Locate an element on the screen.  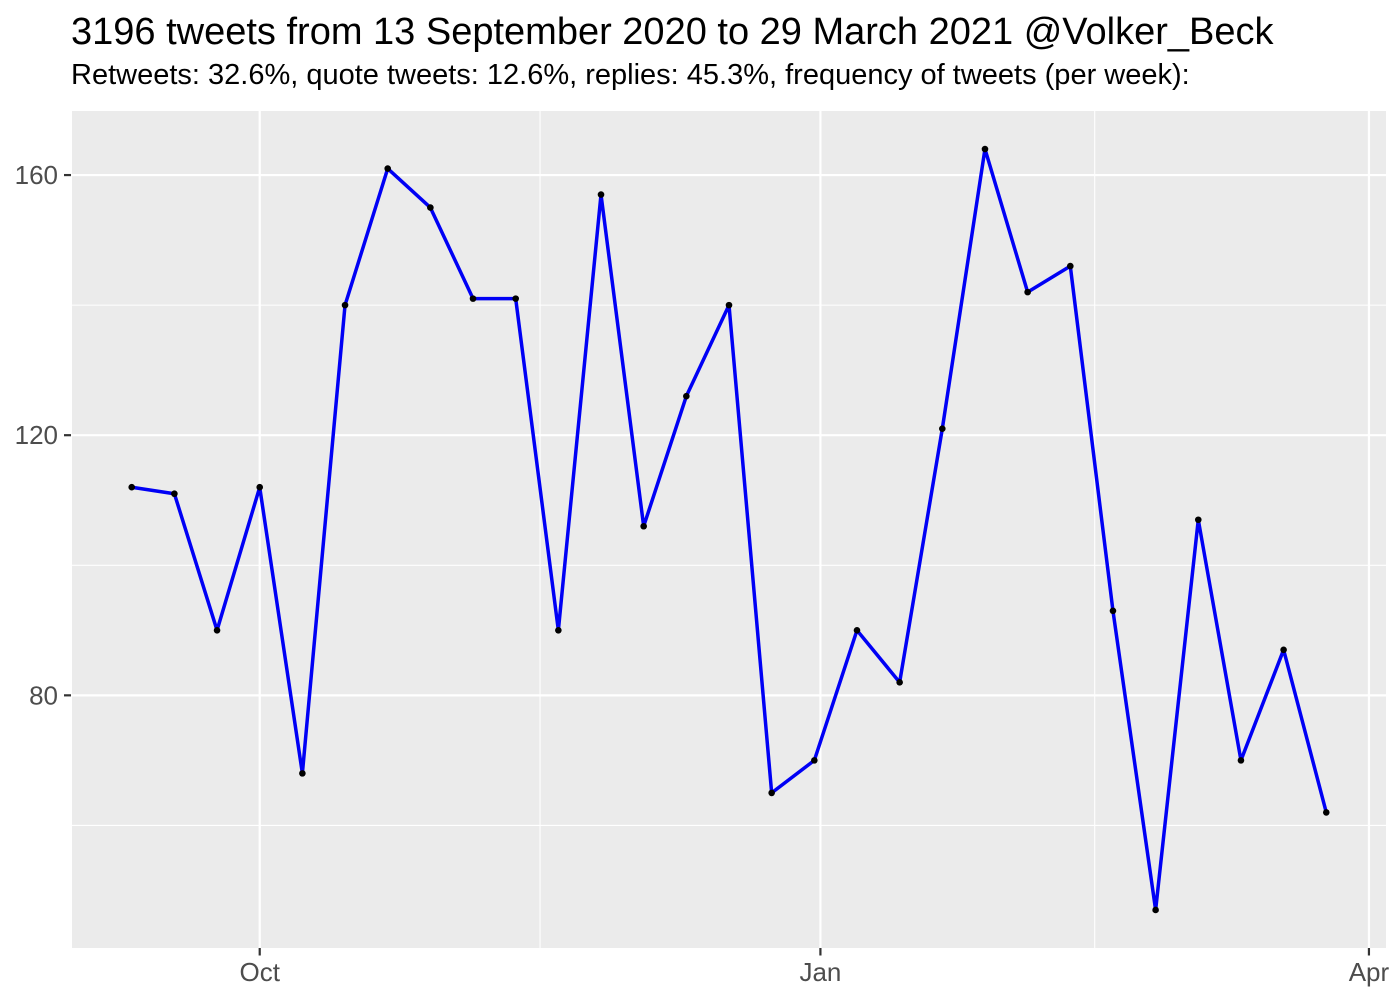
x-tick-label: Oct is located at coordinates (259, 972).